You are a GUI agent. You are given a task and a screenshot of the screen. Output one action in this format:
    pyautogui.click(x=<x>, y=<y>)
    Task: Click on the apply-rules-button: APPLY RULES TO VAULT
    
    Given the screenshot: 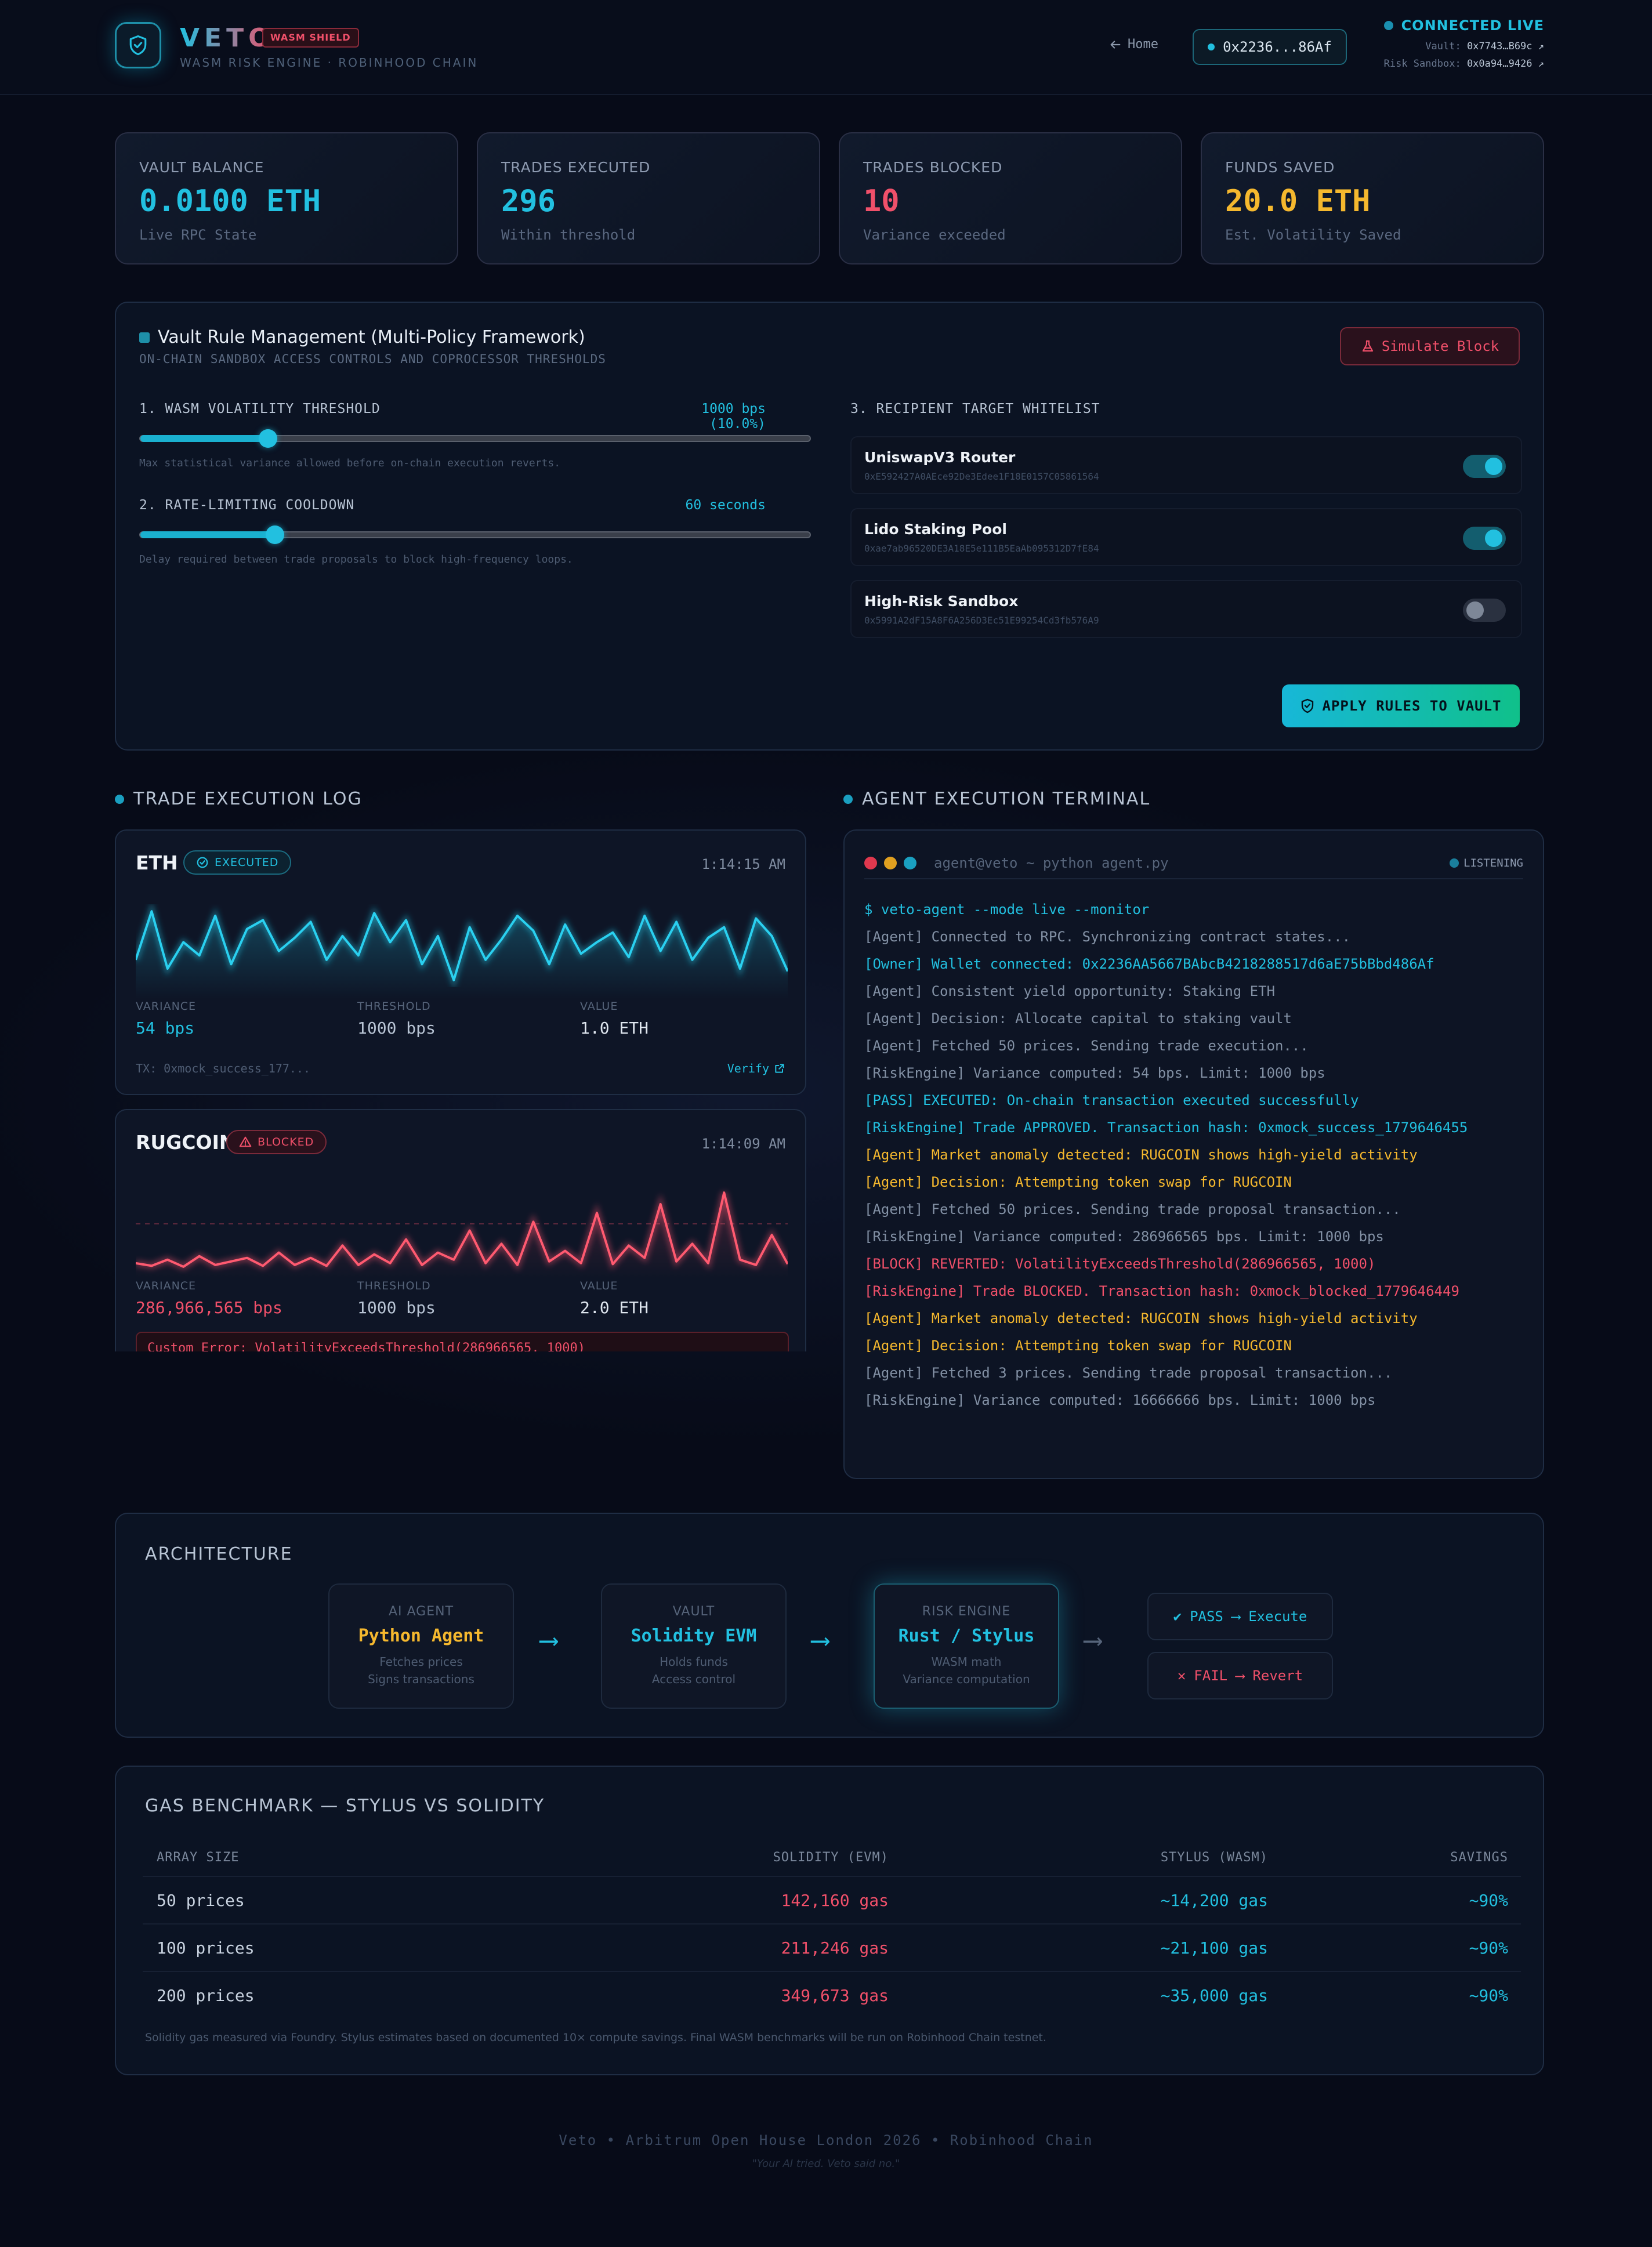 What is the action you would take?
    pyautogui.click(x=1401, y=706)
    